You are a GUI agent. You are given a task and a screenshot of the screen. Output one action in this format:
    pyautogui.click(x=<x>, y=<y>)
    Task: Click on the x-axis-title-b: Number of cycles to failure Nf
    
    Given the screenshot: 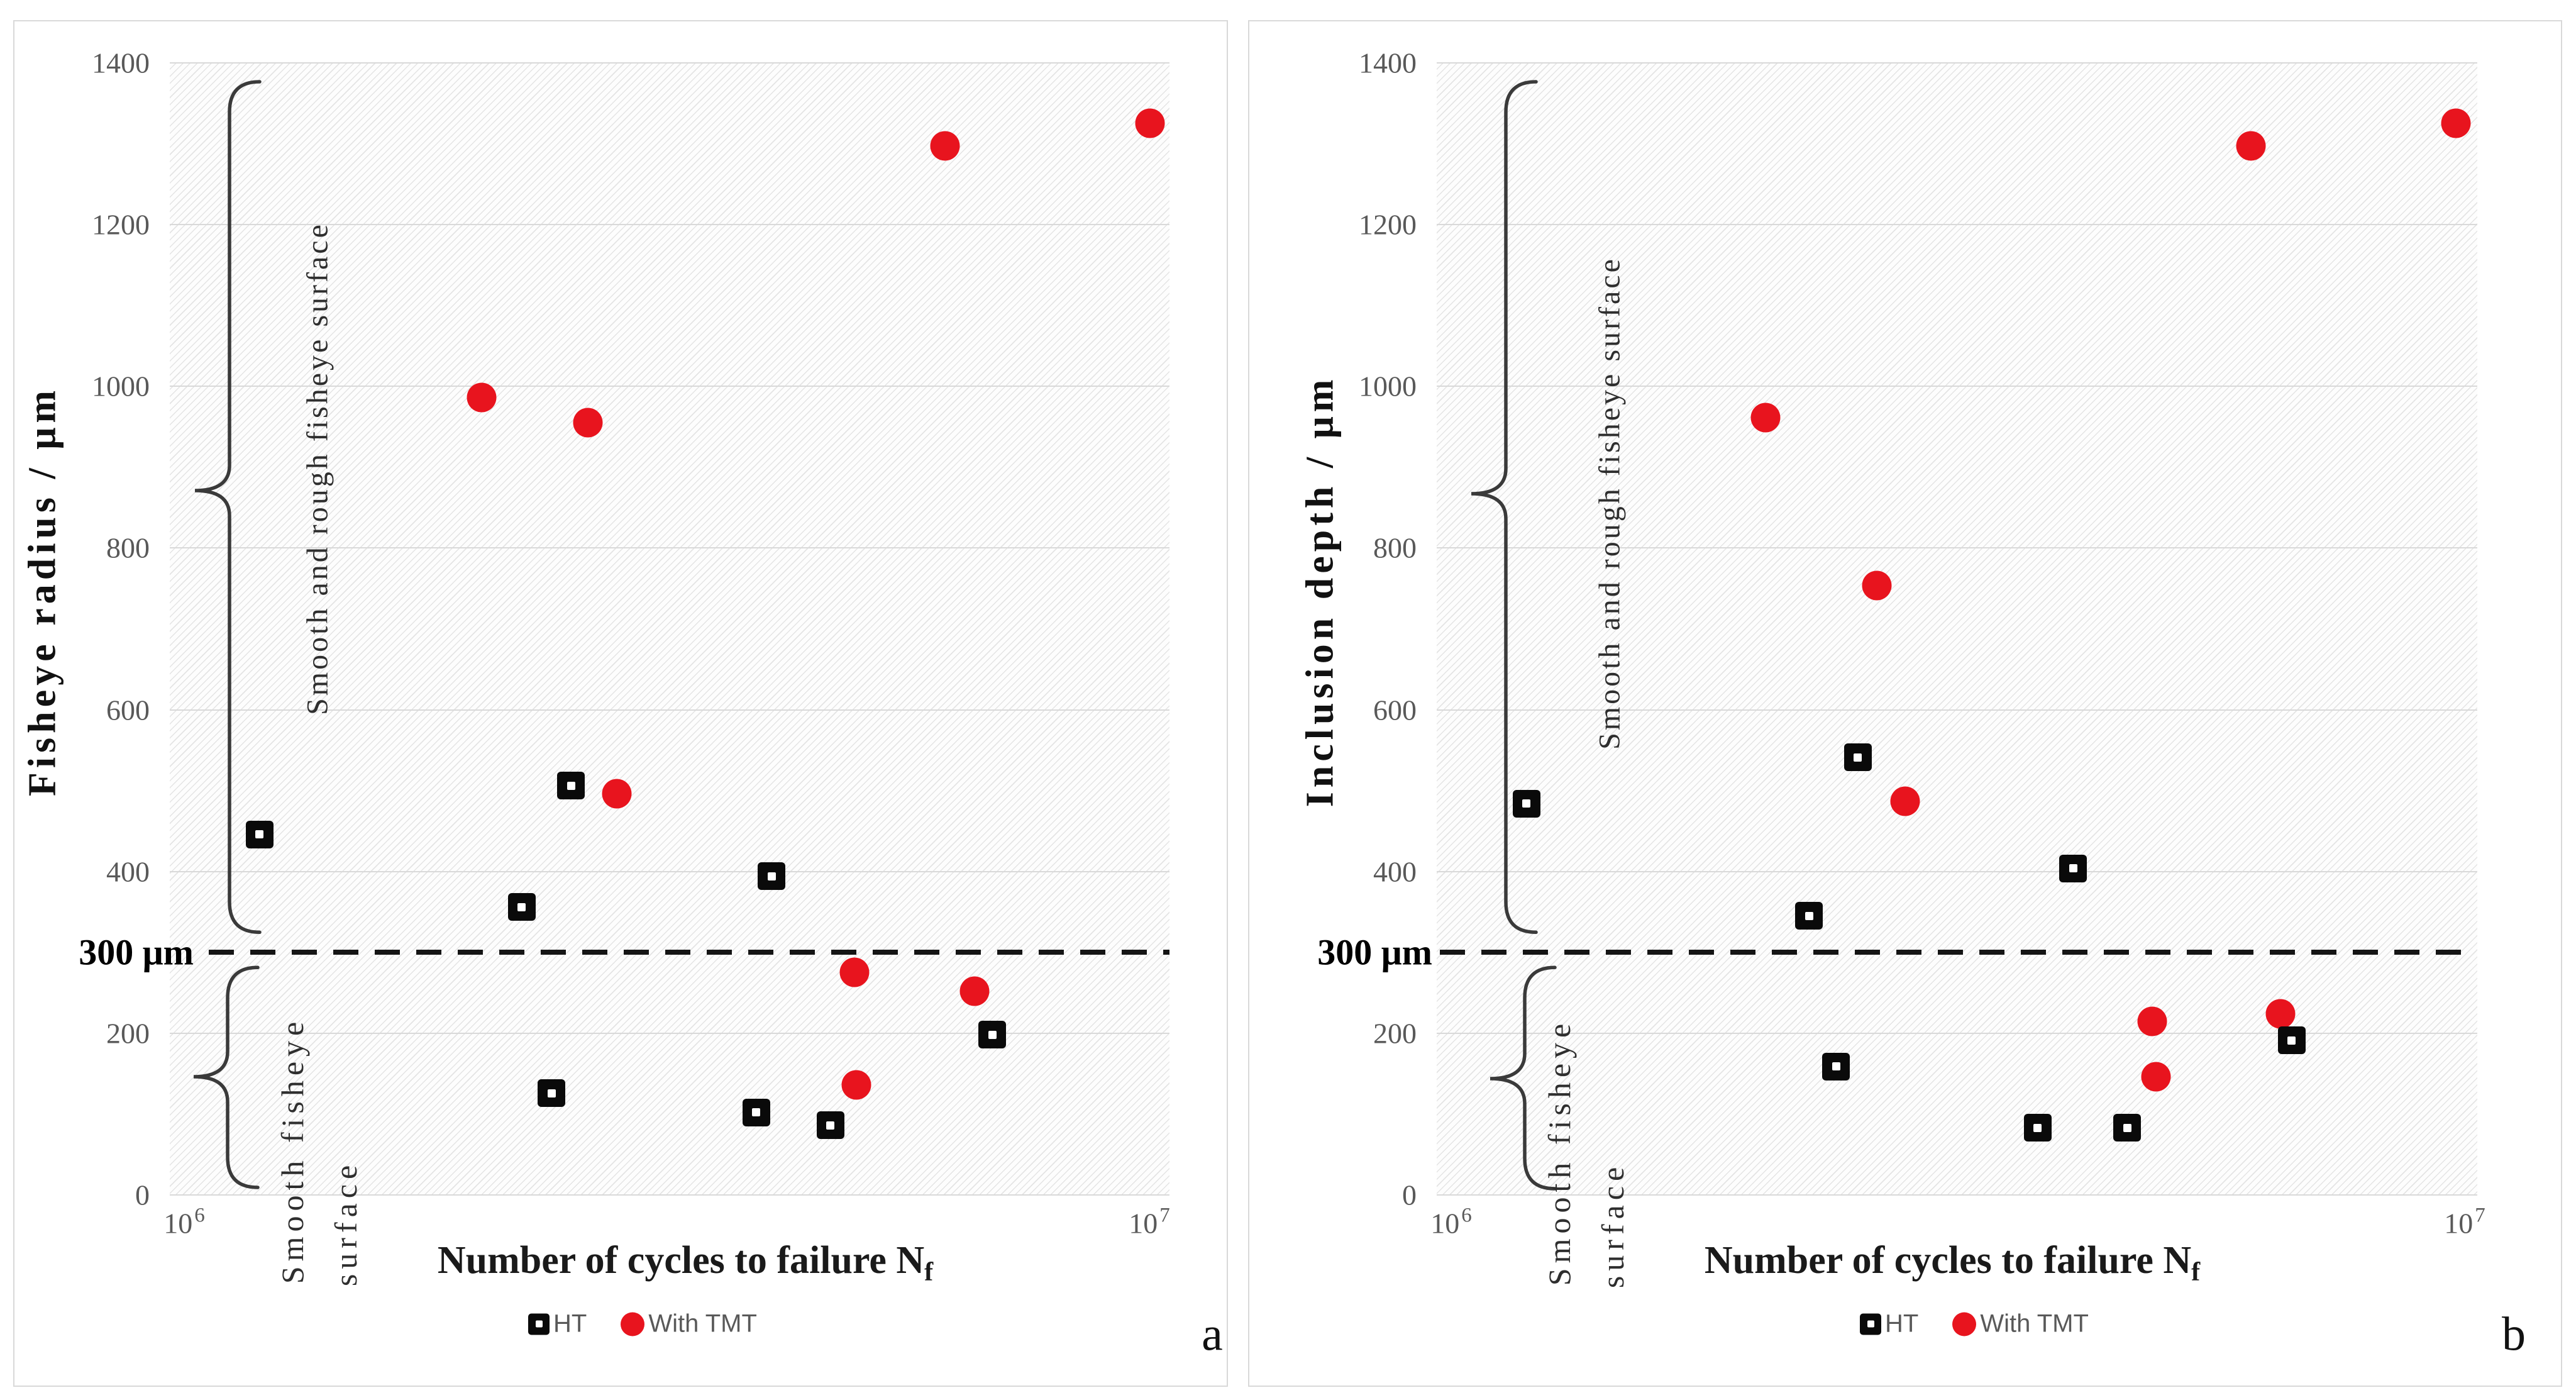 What is the action you would take?
    pyautogui.click(x=1952, y=1262)
    